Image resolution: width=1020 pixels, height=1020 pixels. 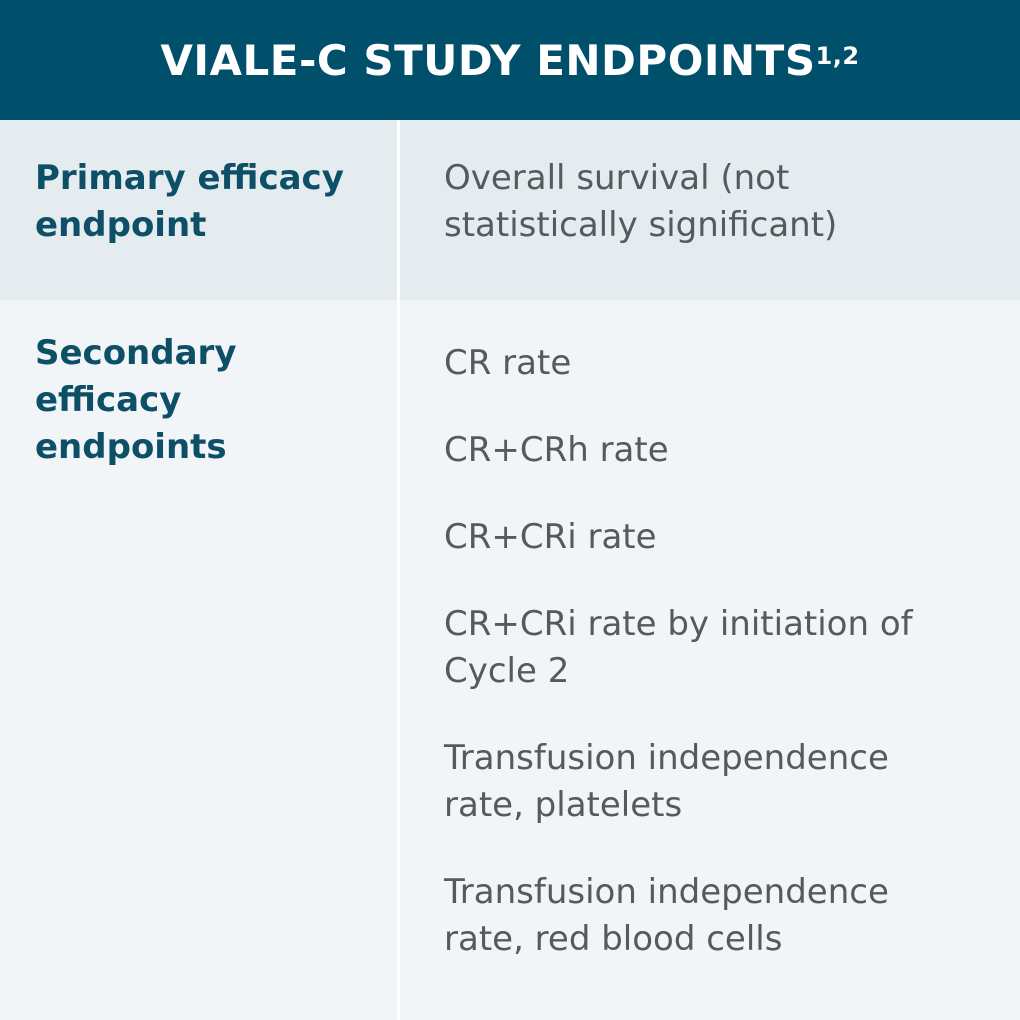 I want to click on title-text: VIALE-C STUDY ENDPOINTS, so click(x=488, y=60).